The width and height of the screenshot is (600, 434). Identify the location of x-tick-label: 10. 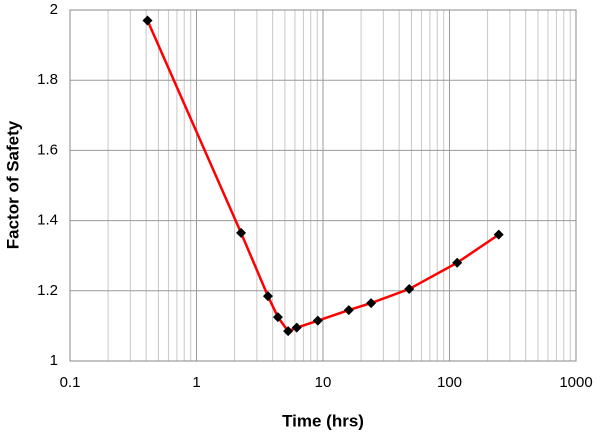
(323, 382).